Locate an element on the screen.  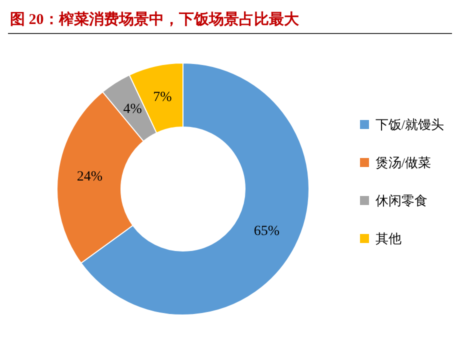
legend-label: 下饭/就馒头 is located at coordinates (409, 125).